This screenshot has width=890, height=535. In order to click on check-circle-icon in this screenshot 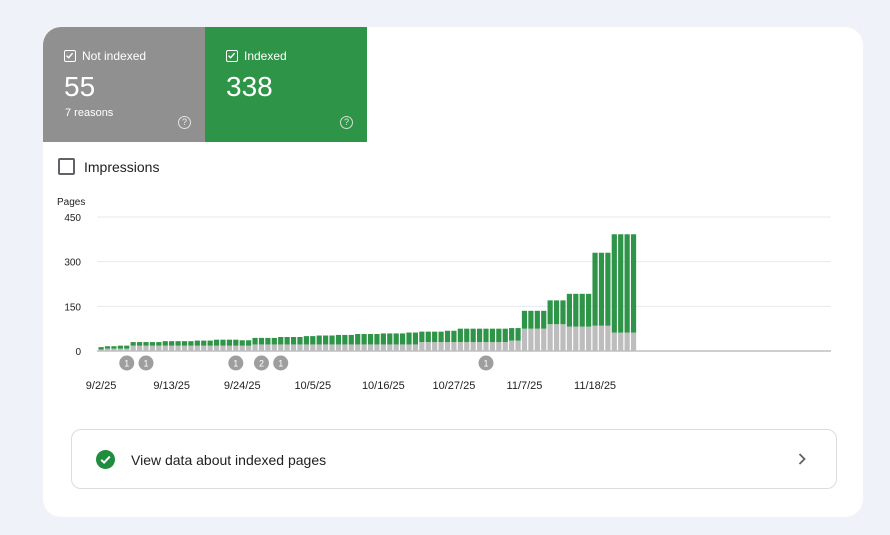, I will do `click(105, 459)`.